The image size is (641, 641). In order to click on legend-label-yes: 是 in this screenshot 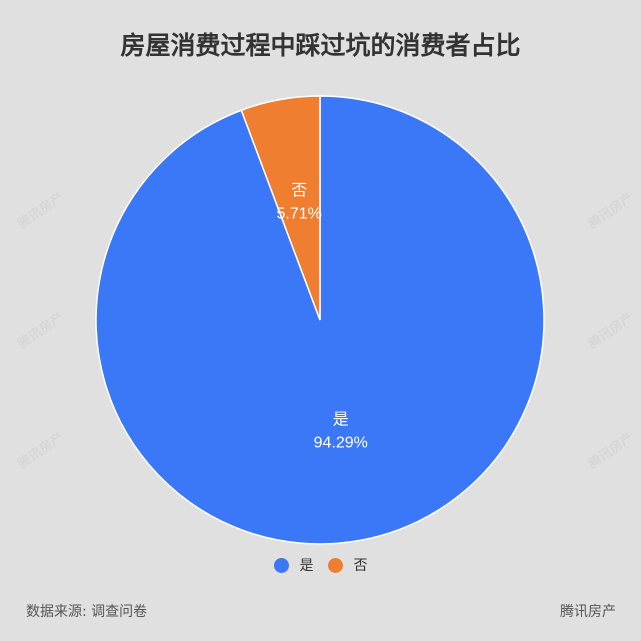, I will do `click(306, 566)`.